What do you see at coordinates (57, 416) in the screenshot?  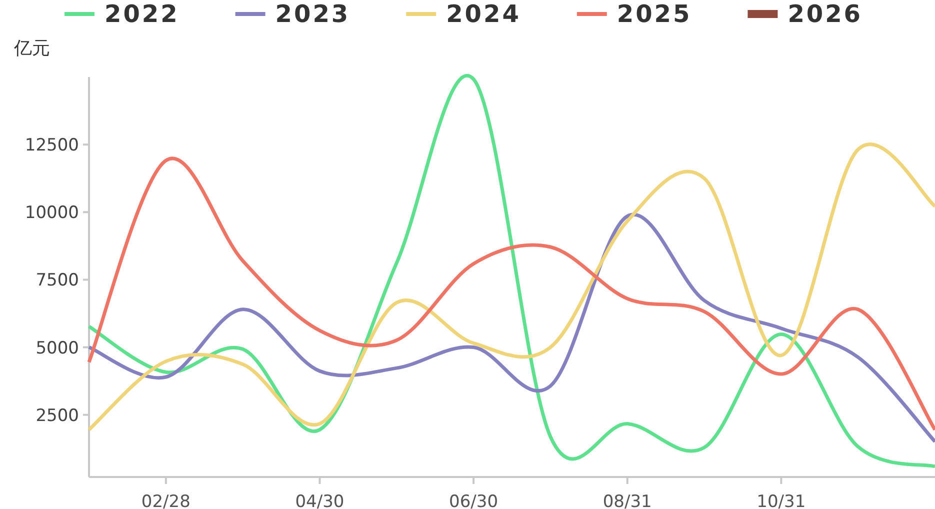 I see `y-tick-label: 2500` at bounding box center [57, 416].